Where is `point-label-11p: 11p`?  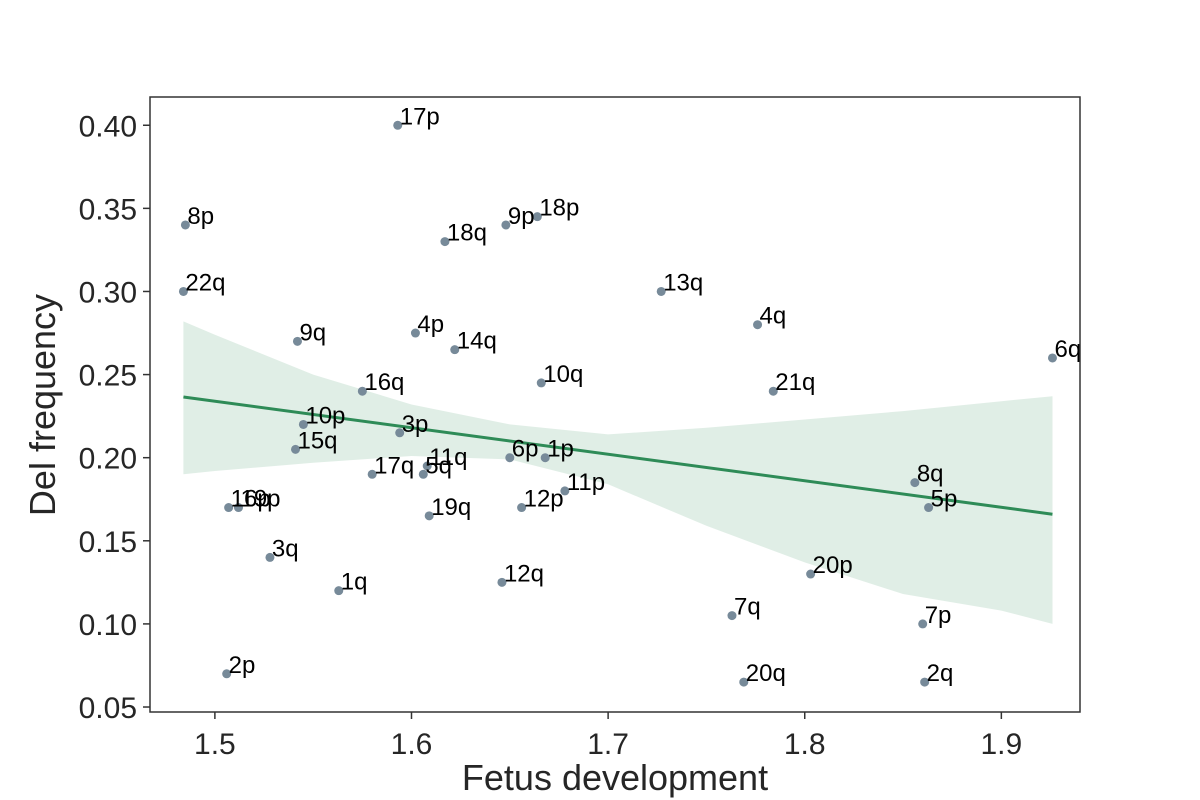
point-label-11p: 11p is located at coordinates (586, 482).